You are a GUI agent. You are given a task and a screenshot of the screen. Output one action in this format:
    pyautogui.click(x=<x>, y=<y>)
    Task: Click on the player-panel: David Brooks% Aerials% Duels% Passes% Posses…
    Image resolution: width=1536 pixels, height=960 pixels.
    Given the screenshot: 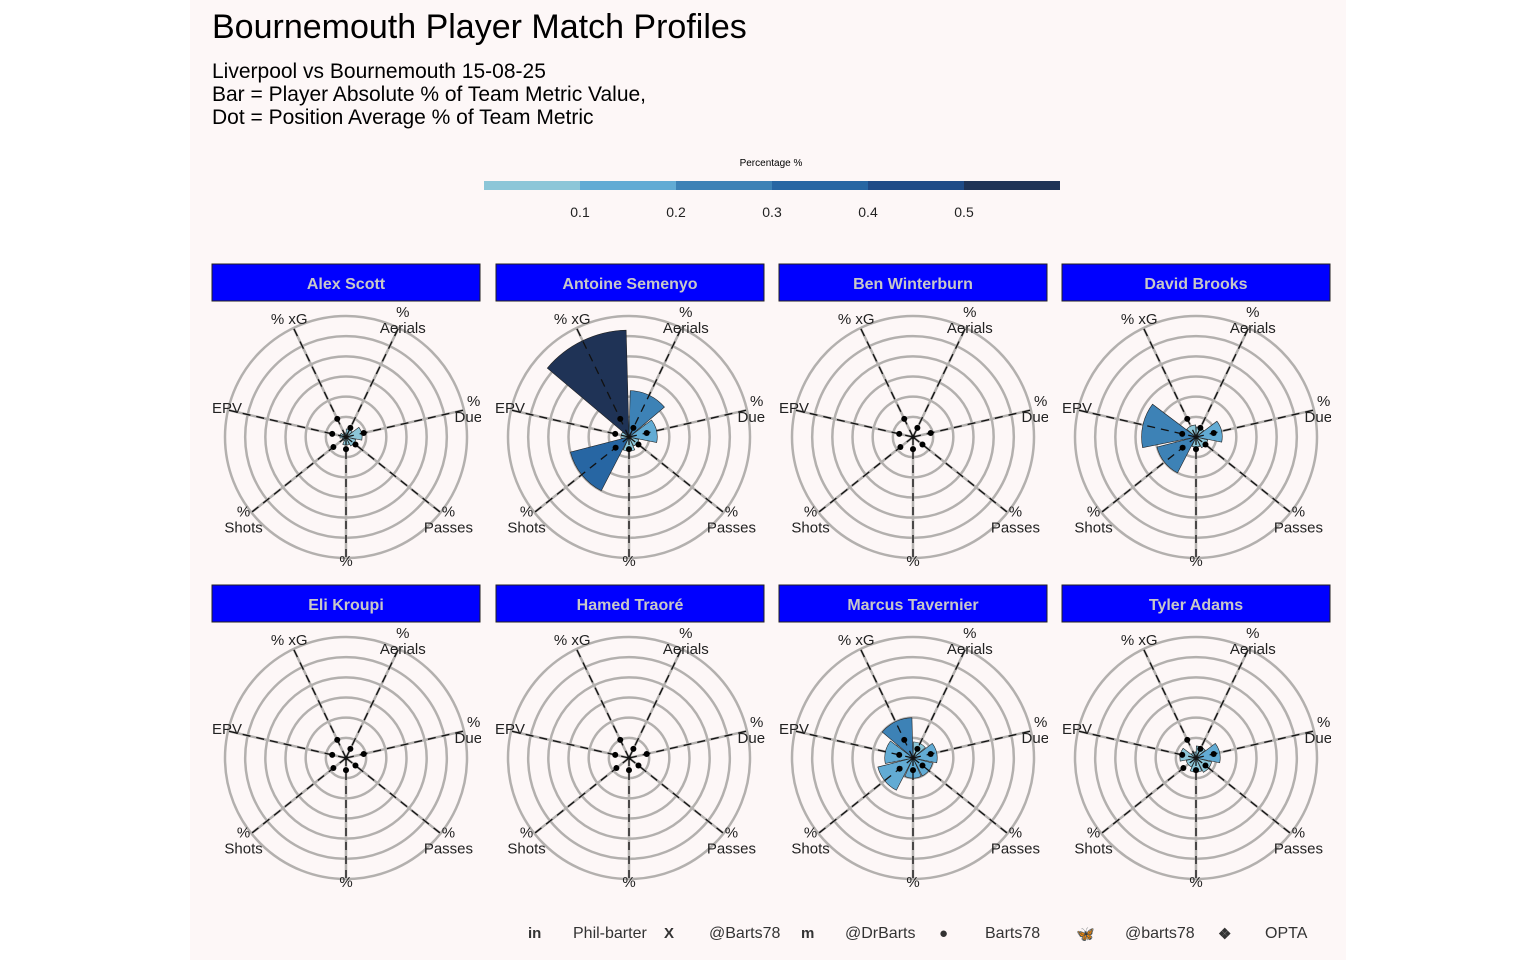 What is the action you would take?
    pyautogui.click(x=1194, y=424)
    